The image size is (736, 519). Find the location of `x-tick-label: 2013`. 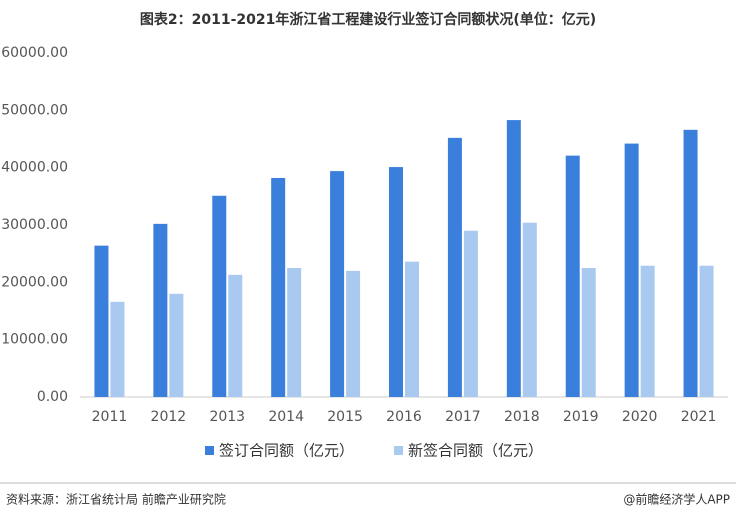

x-tick-label: 2013 is located at coordinates (227, 417).